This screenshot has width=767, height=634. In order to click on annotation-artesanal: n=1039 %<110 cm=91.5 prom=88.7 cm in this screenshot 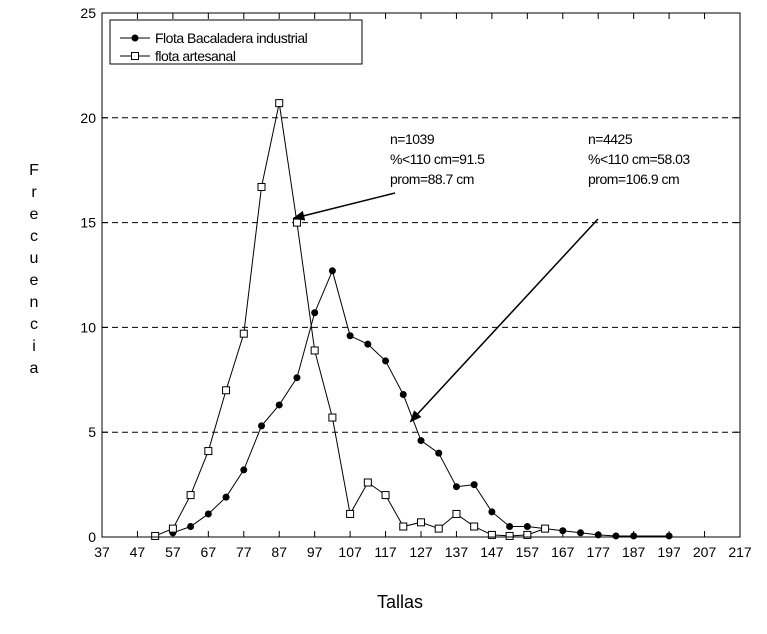, I will do `click(389, 176)`.